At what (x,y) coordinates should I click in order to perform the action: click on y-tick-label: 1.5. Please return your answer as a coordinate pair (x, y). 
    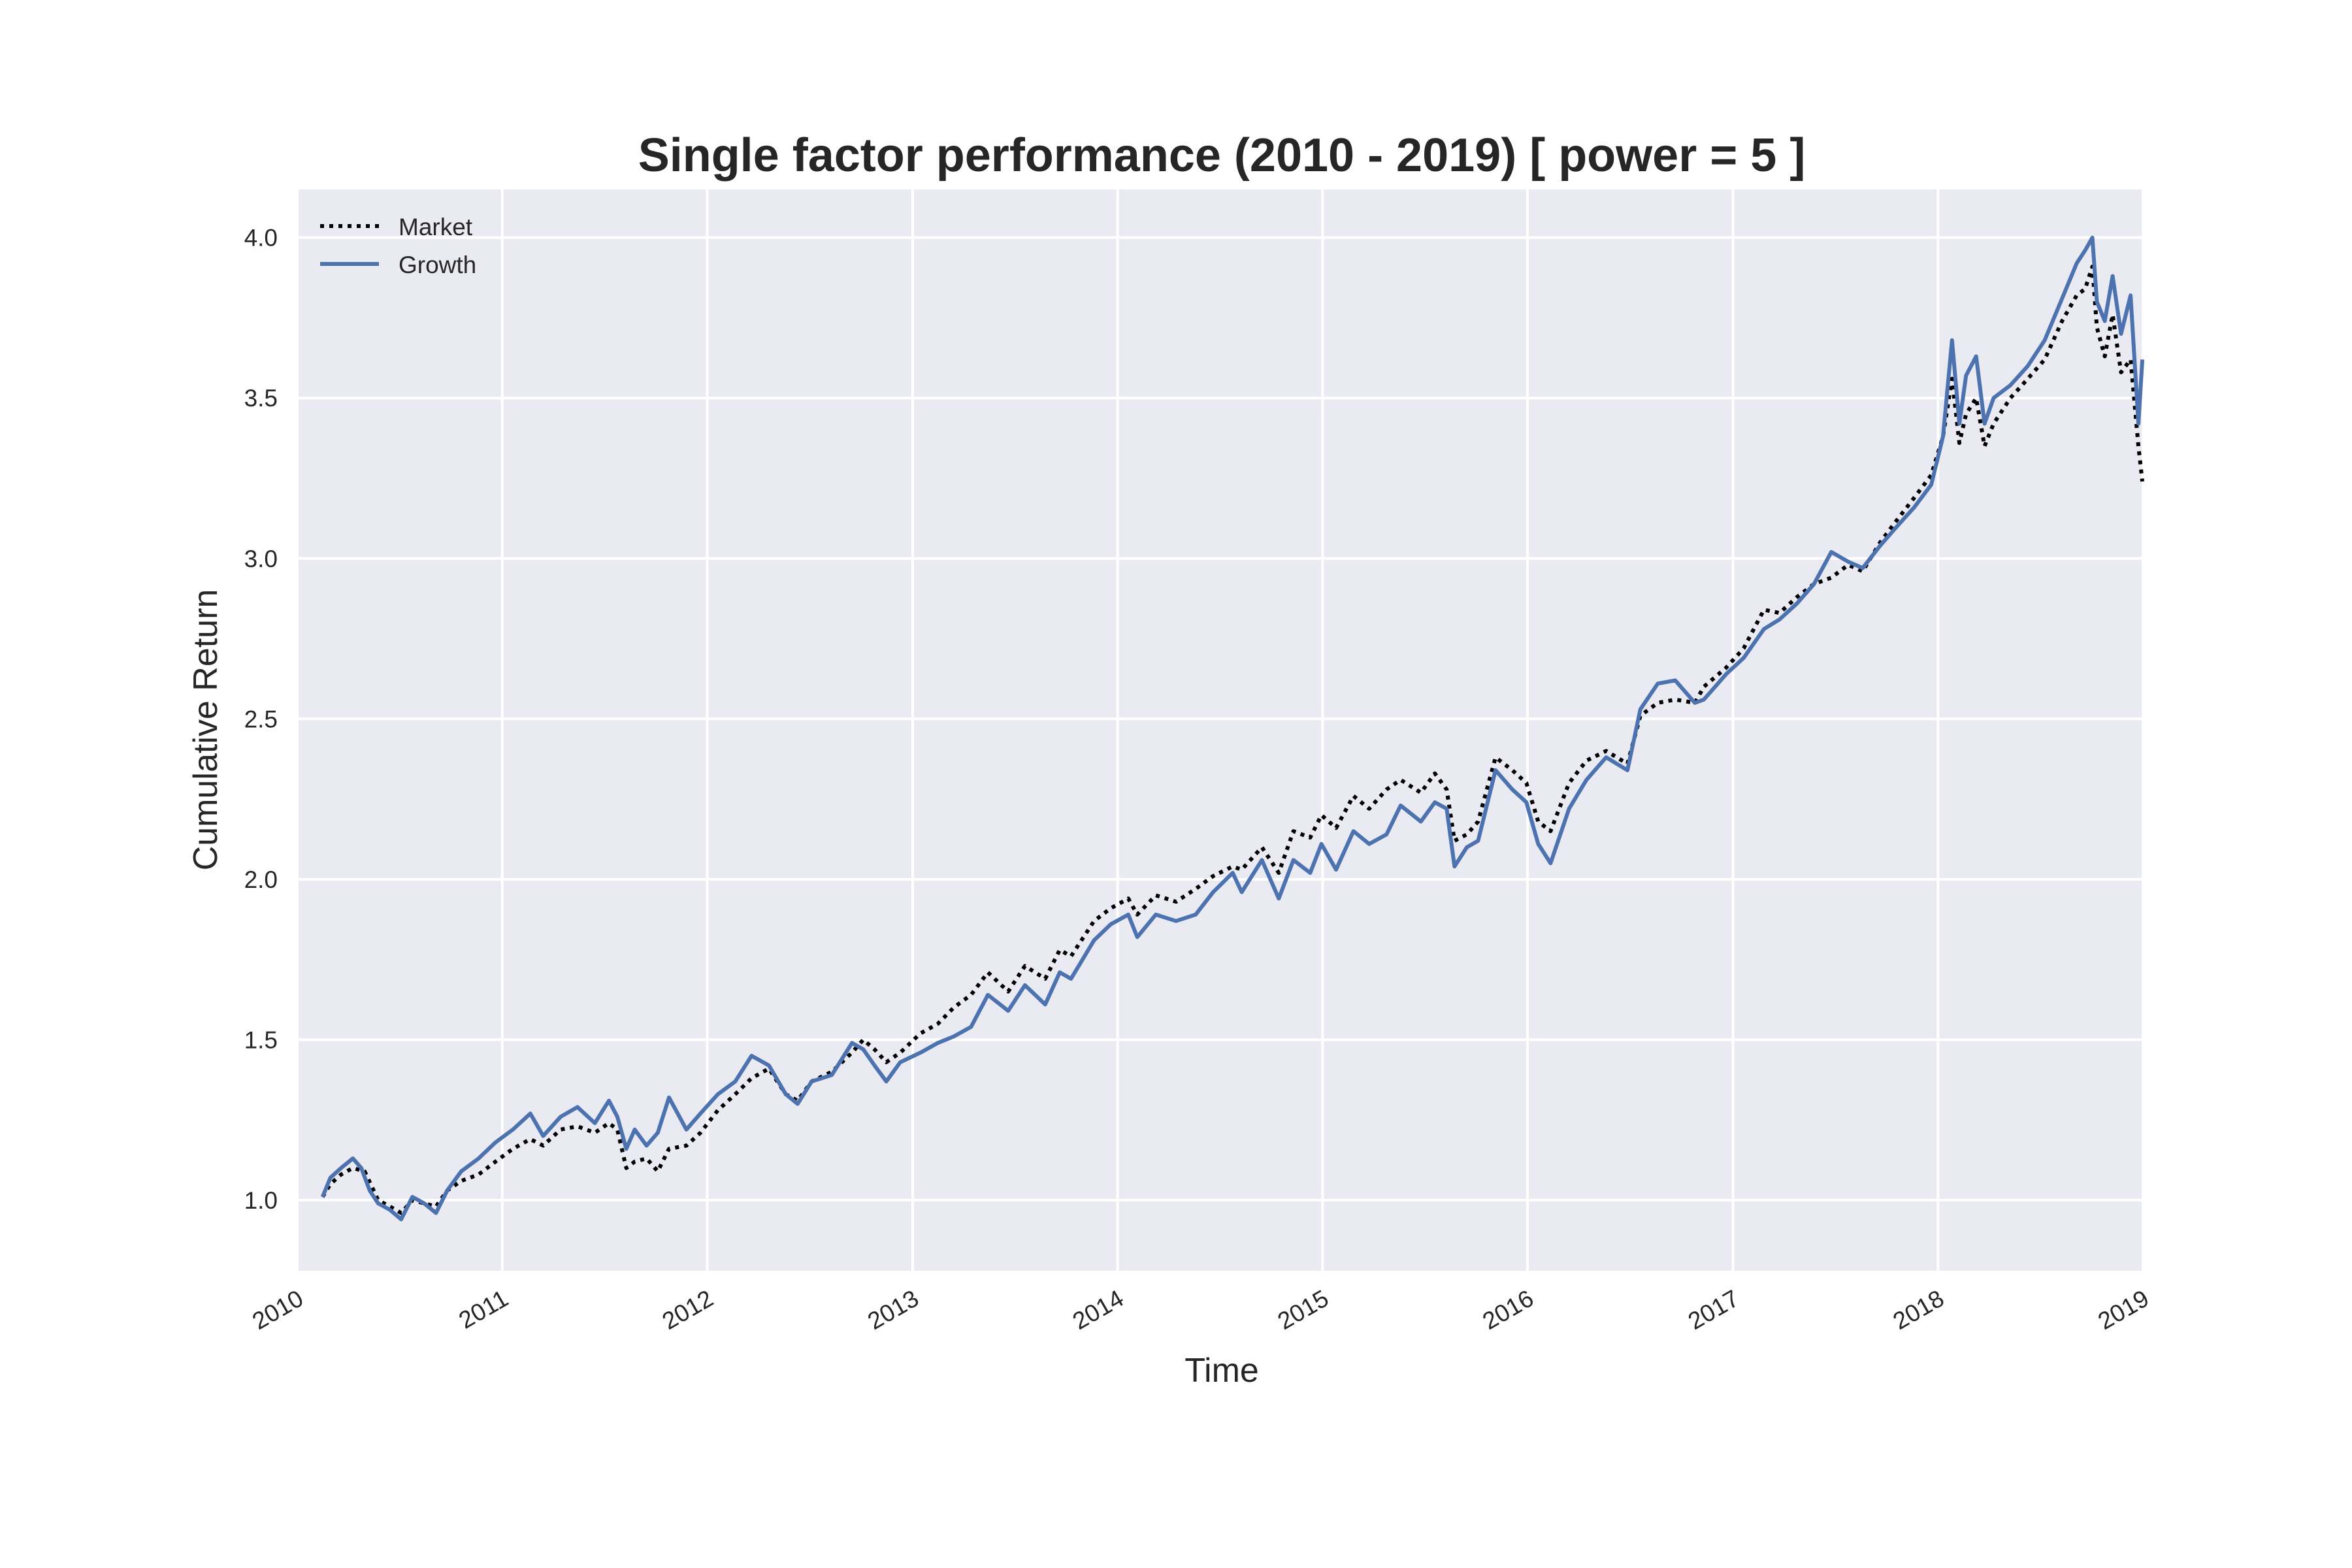
    Looking at the image, I should click on (261, 1039).